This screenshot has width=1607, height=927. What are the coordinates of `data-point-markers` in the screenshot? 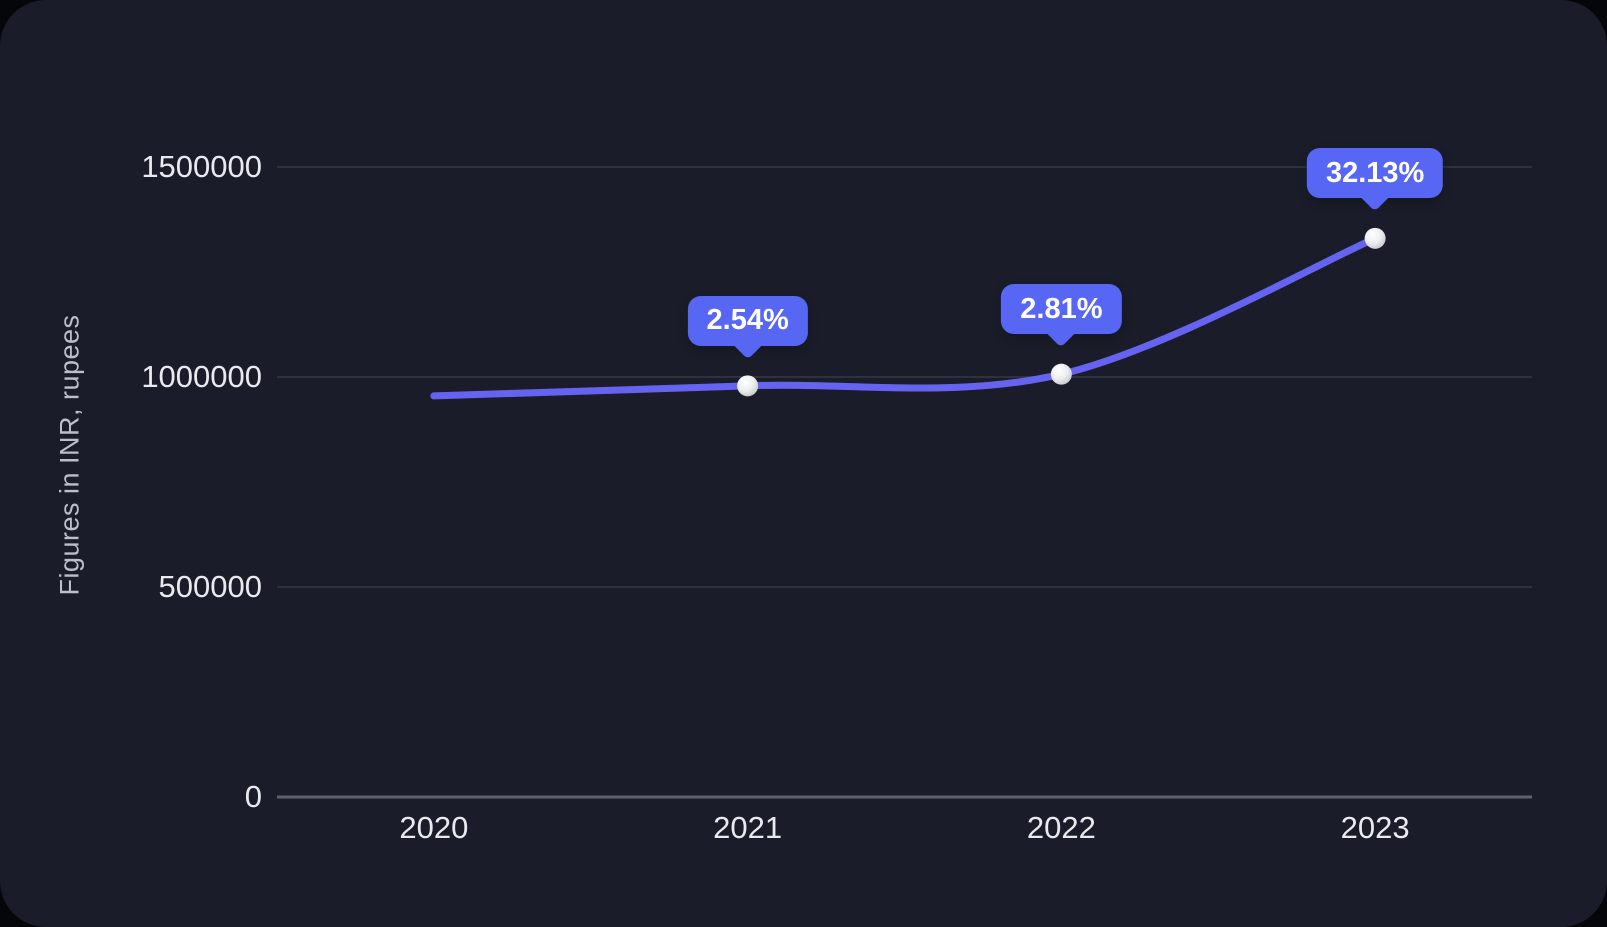 It's located at (1061, 312).